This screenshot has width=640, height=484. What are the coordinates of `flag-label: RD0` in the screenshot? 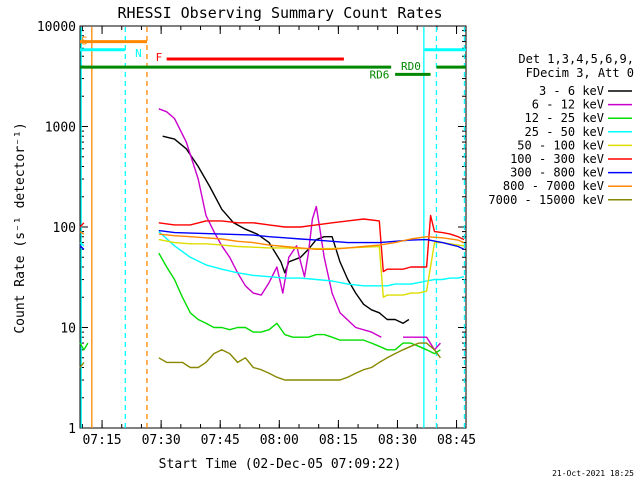 It's located at (411, 66).